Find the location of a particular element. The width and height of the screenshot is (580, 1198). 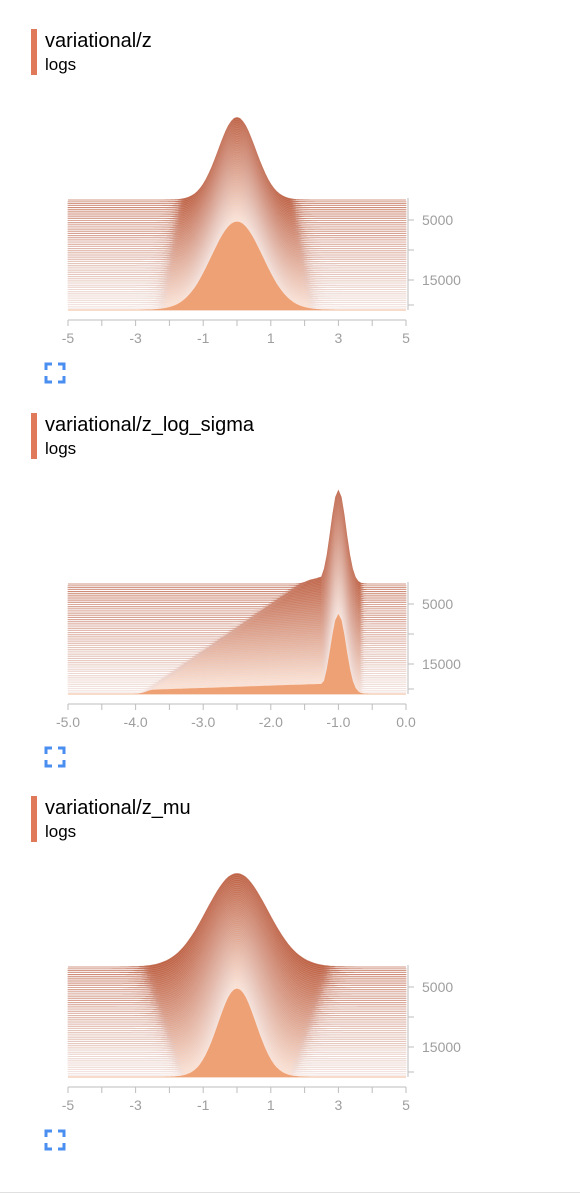

x-tick-label: -2.0 is located at coordinates (271, 722).